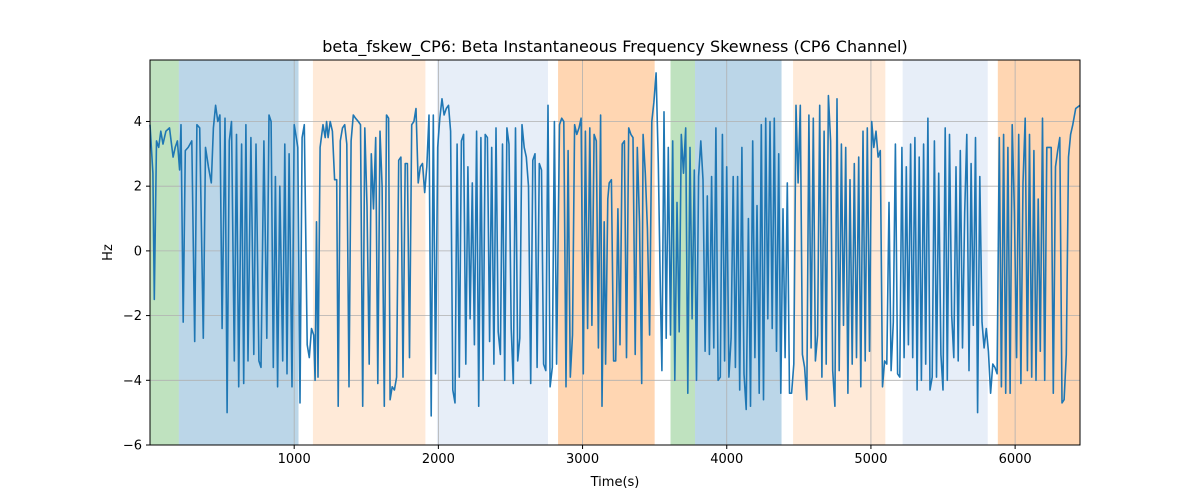 The width and height of the screenshot is (1200, 500). What do you see at coordinates (655, 456) in the screenshot?
I see `x-axis: 1000 2000 3000 4000 5000 6000` at bounding box center [655, 456].